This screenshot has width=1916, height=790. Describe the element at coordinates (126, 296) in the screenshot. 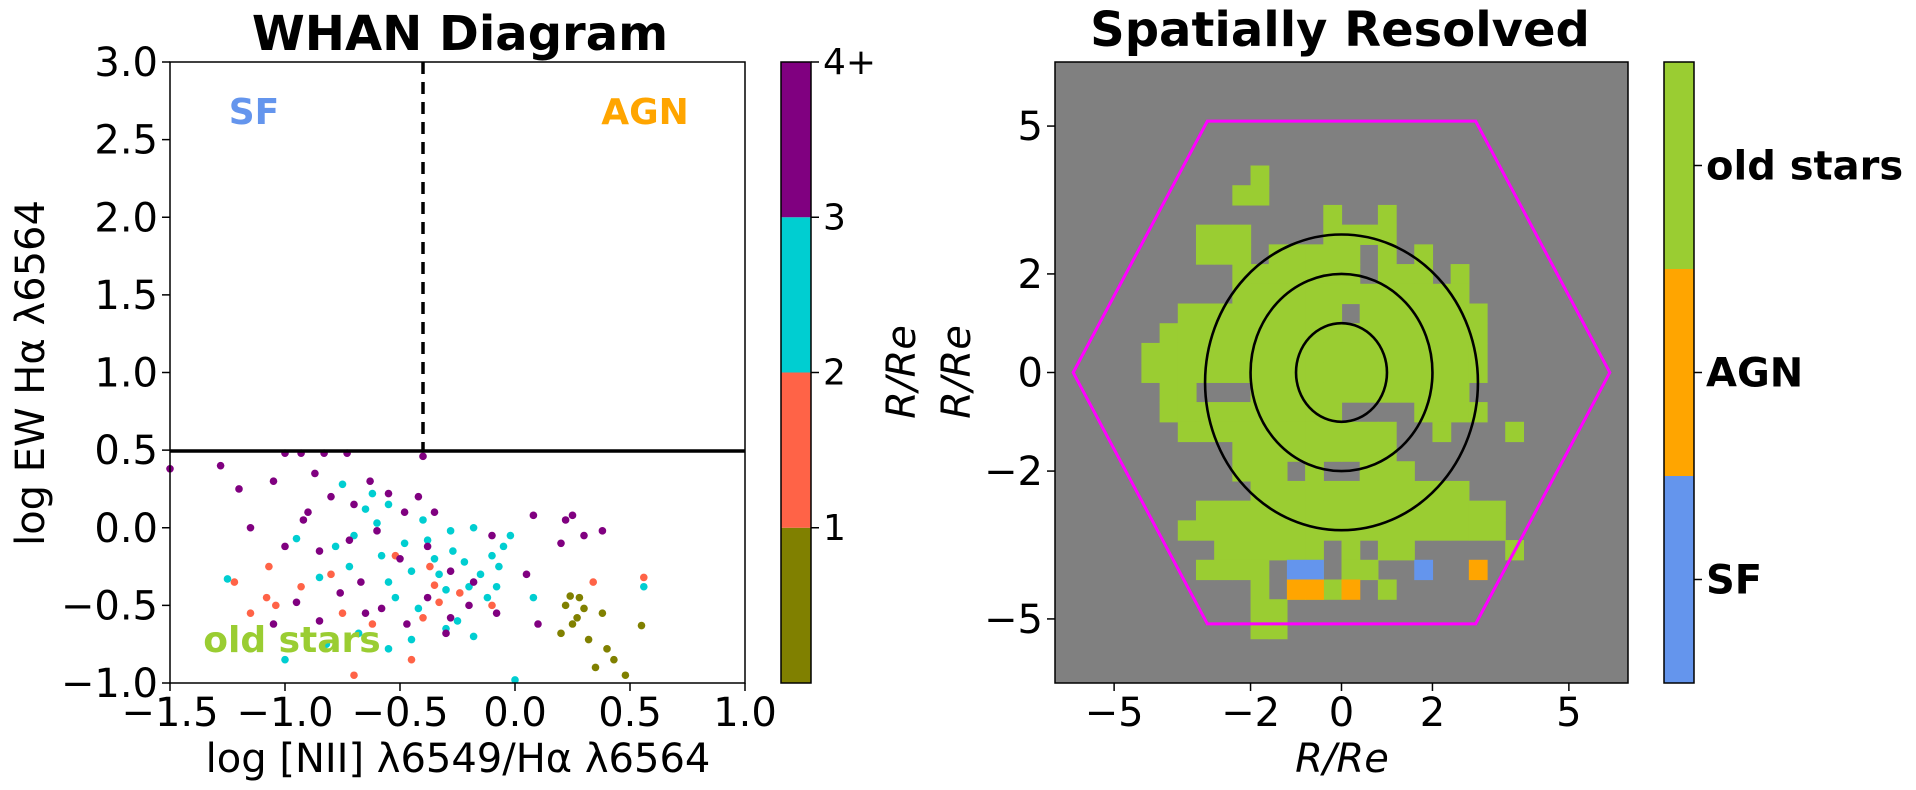

I see `y-tick-label: 1.5` at that location.